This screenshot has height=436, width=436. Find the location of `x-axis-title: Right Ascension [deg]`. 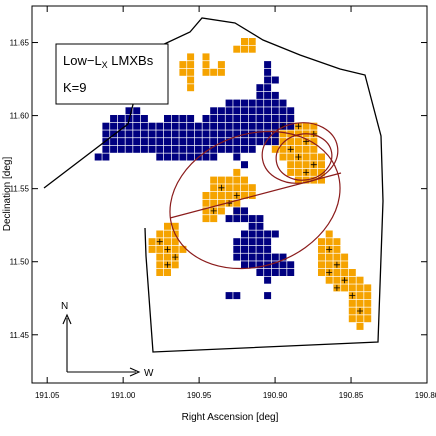

x-axis-title: Right Ascension [deg] is located at coordinates (230, 417).